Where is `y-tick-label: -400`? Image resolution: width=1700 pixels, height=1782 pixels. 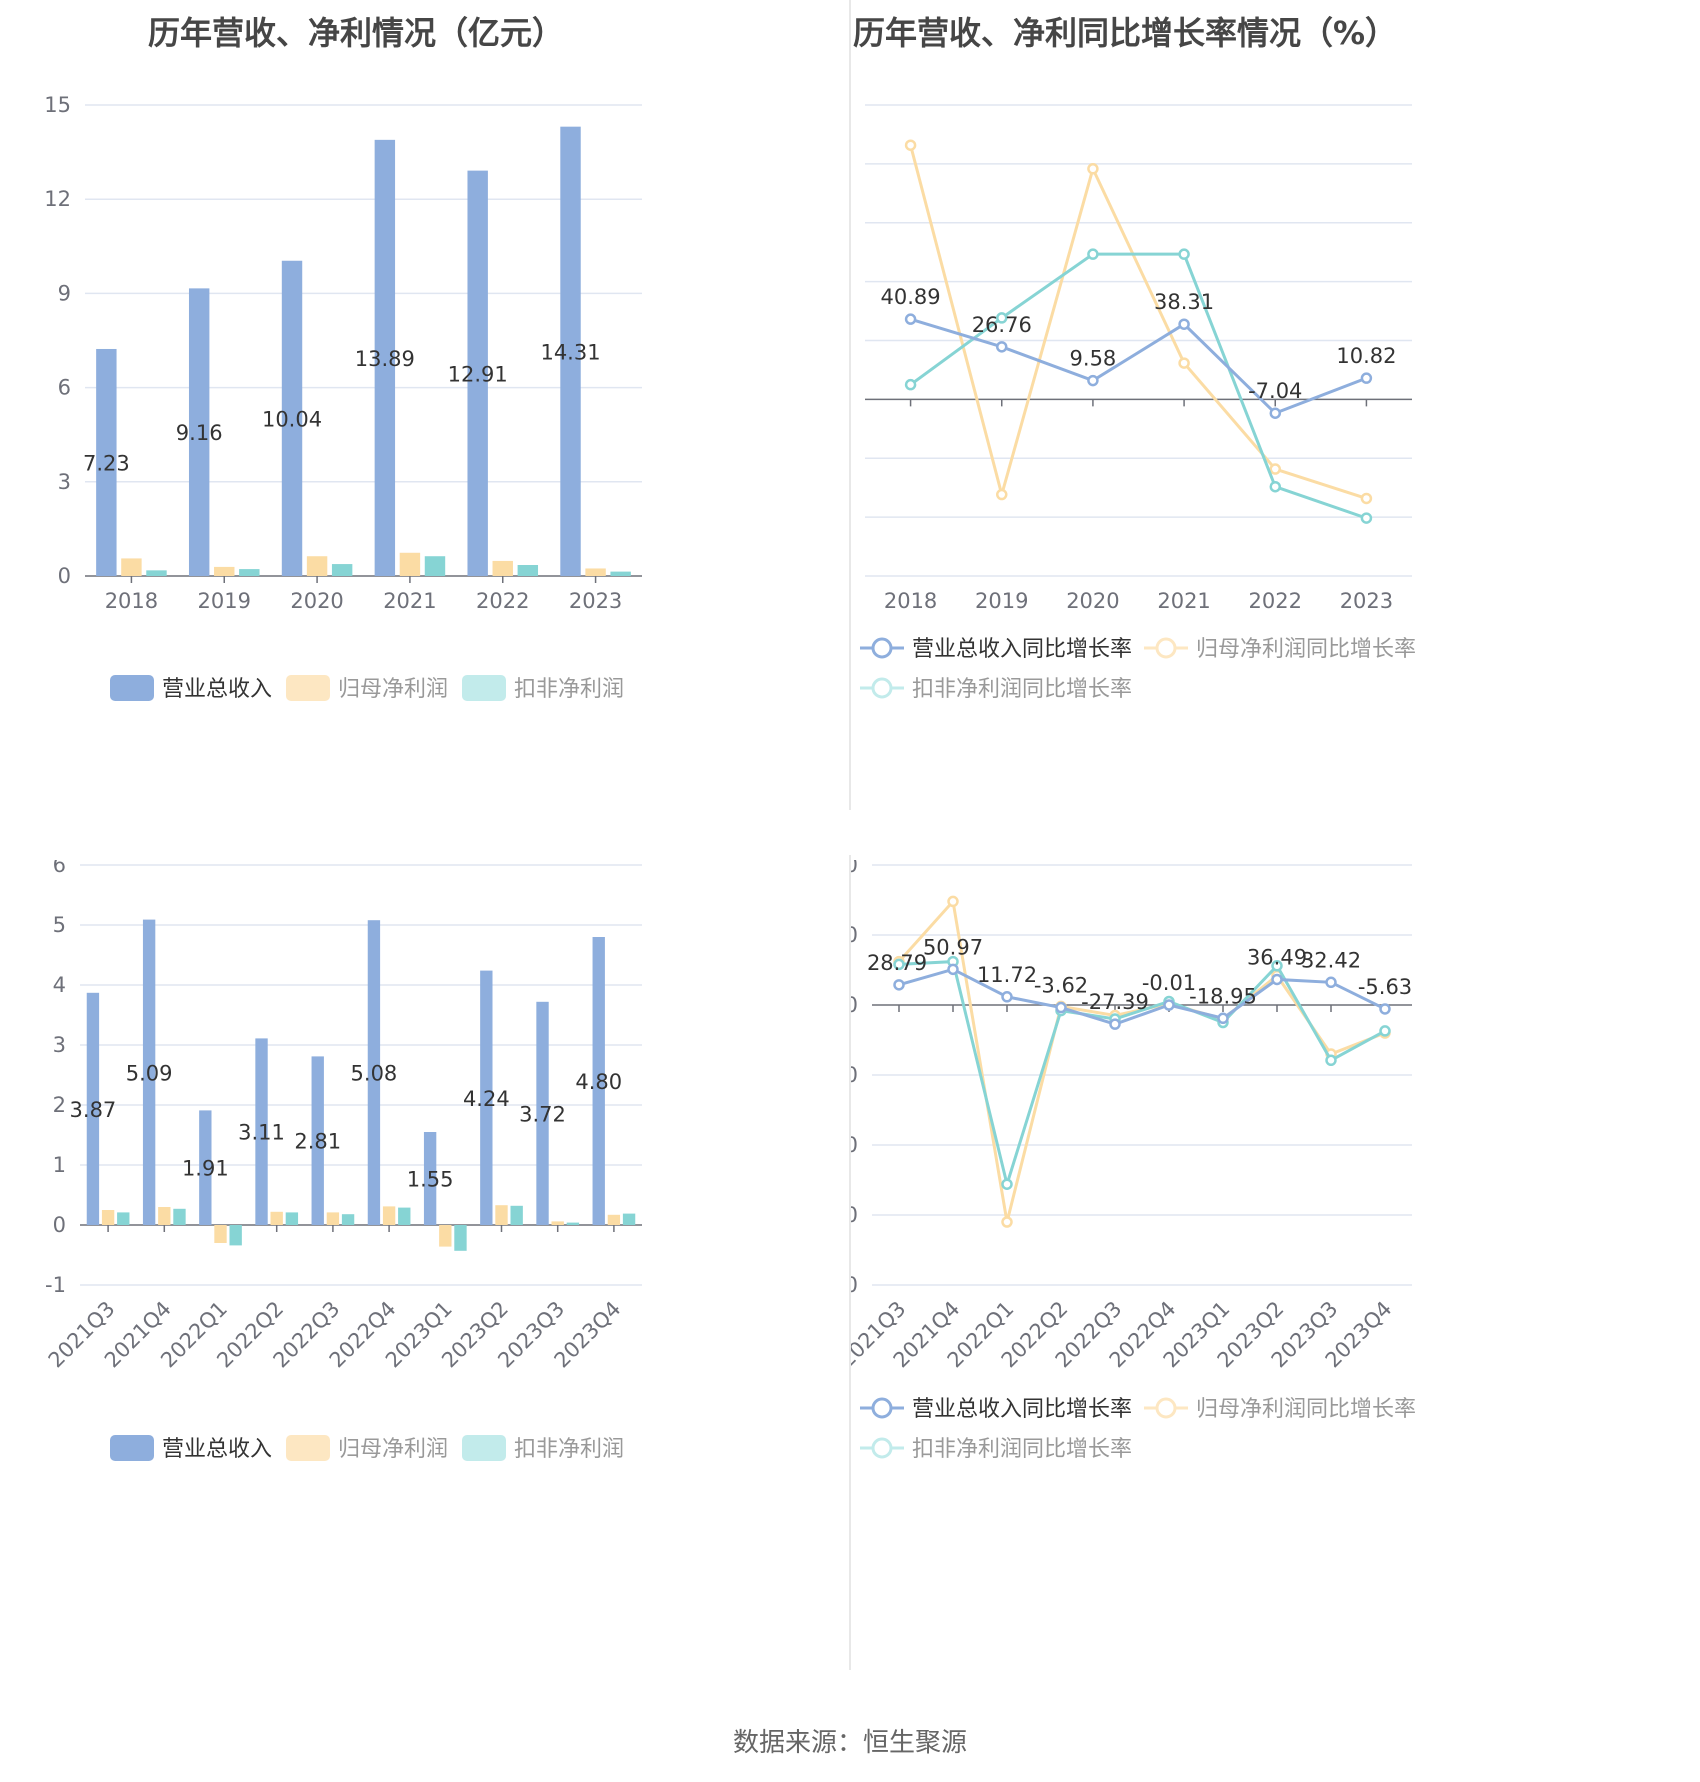 y-tick-label: -400 is located at coordinates (854, 1285).